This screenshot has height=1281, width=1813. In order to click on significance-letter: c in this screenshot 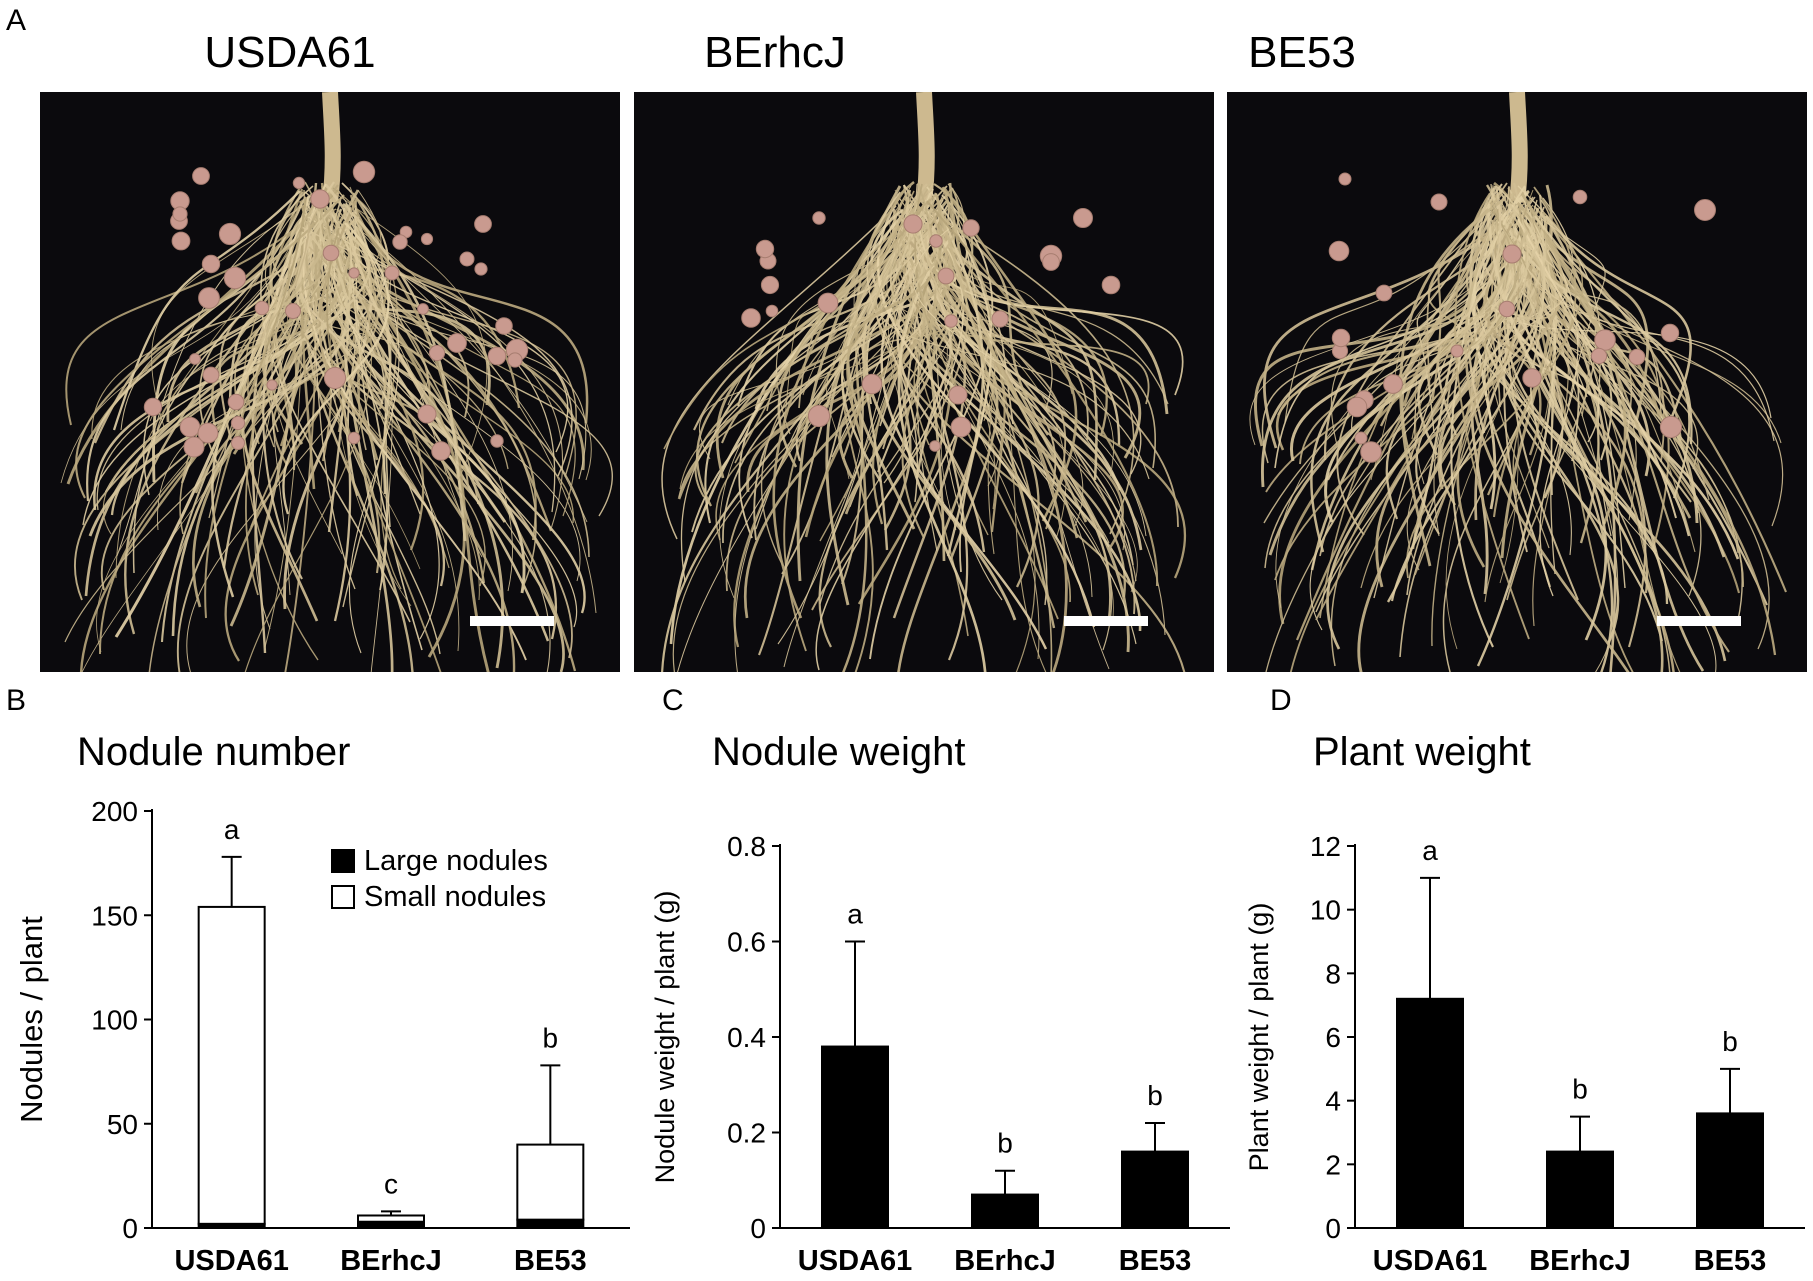, I will do `click(391, 1183)`.